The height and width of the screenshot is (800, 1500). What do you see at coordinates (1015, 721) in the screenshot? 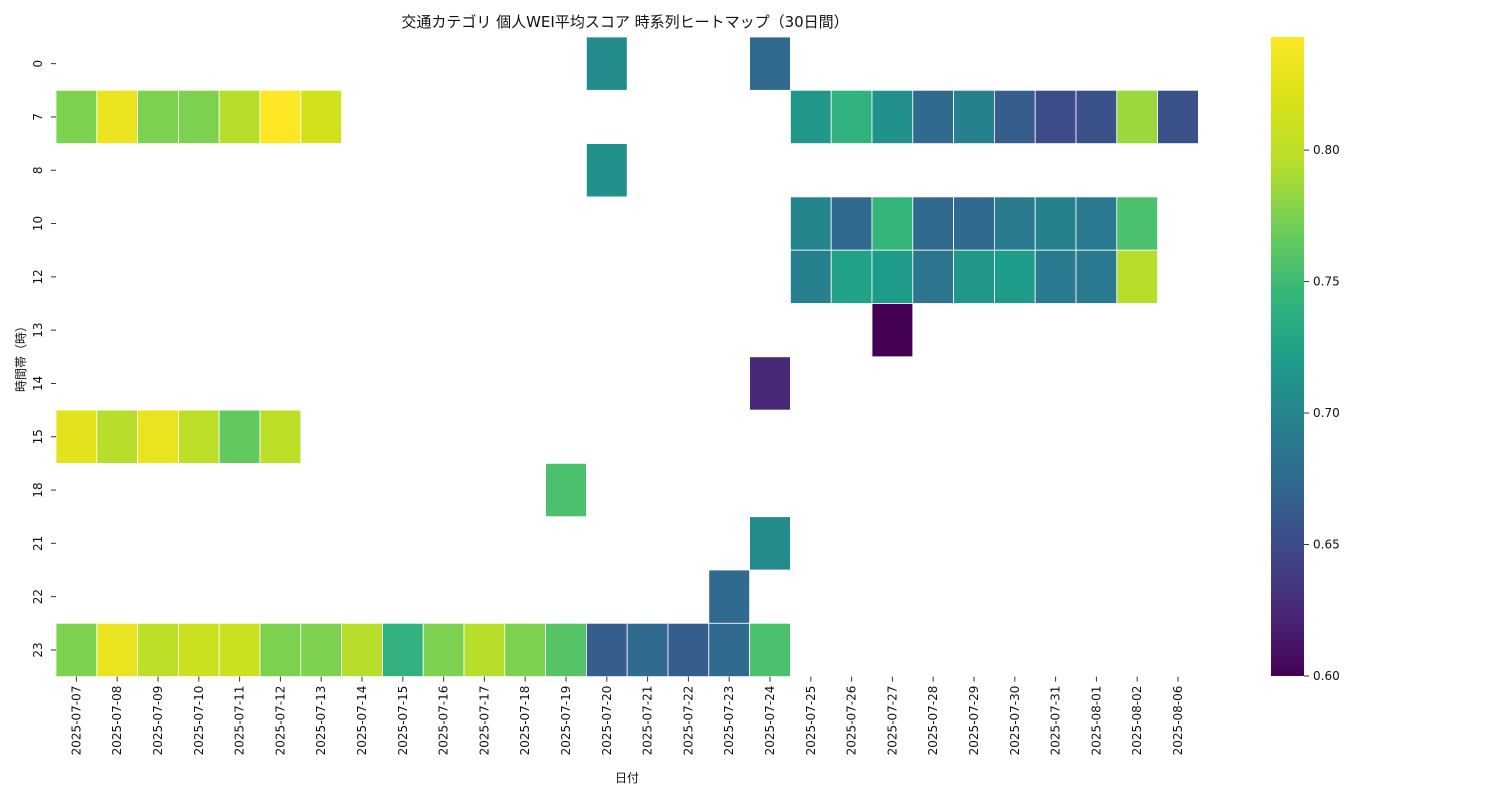
I see `x-tick-label: 2025-07-30` at bounding box center [1015, 721].